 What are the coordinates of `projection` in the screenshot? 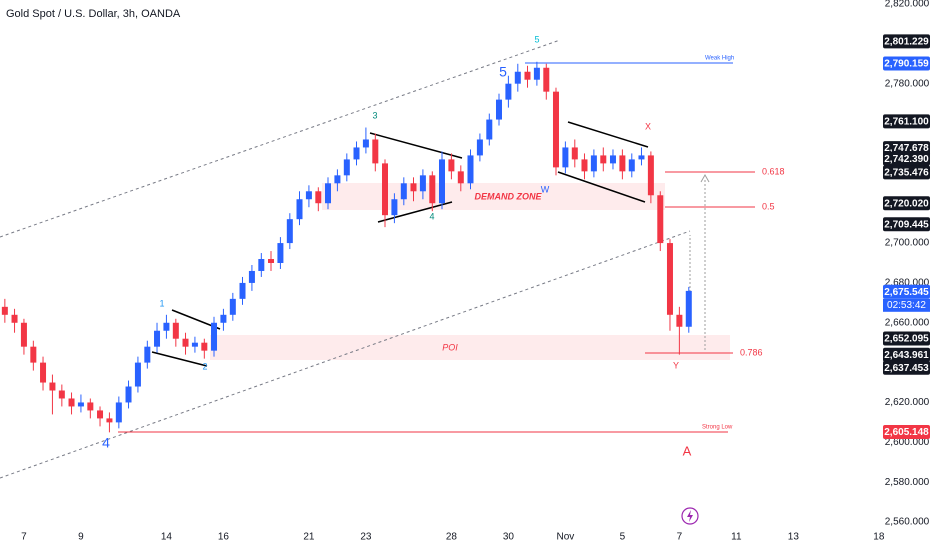 It's located at (697, 264).